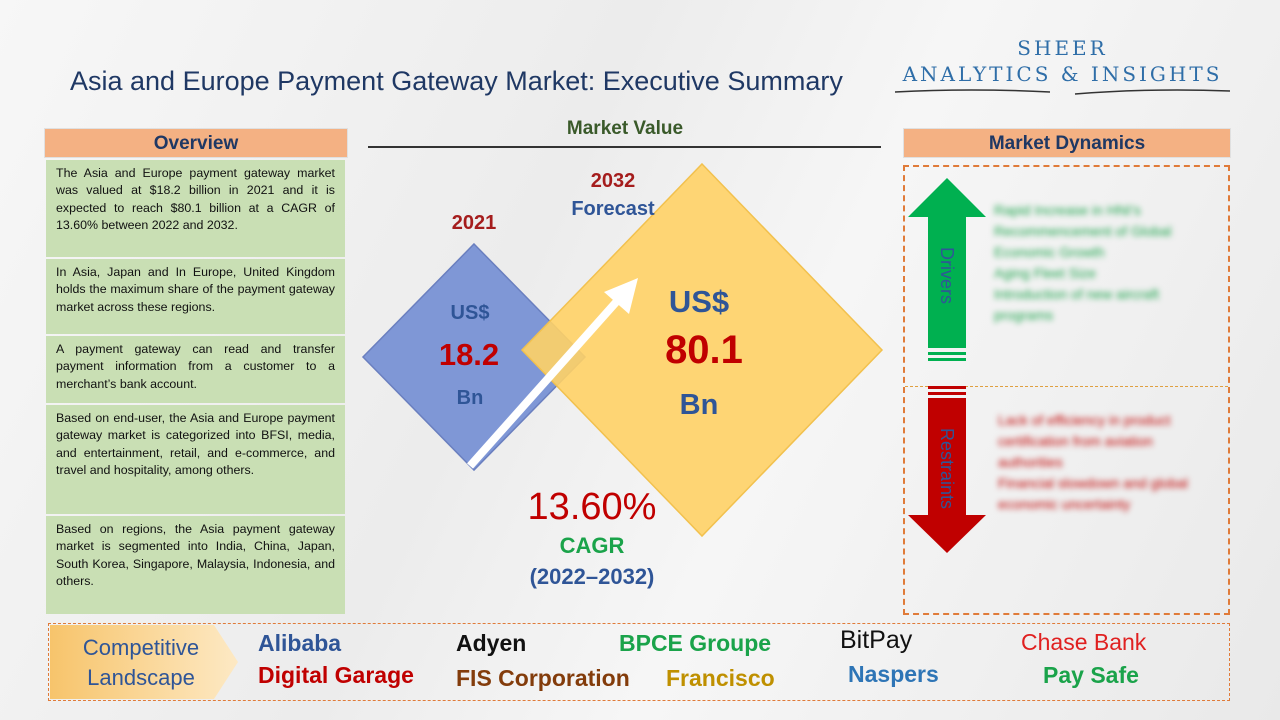 The width and height of the screenshot is (1280, 720). I want to click on overview-header: Overview, so click(196, 143).